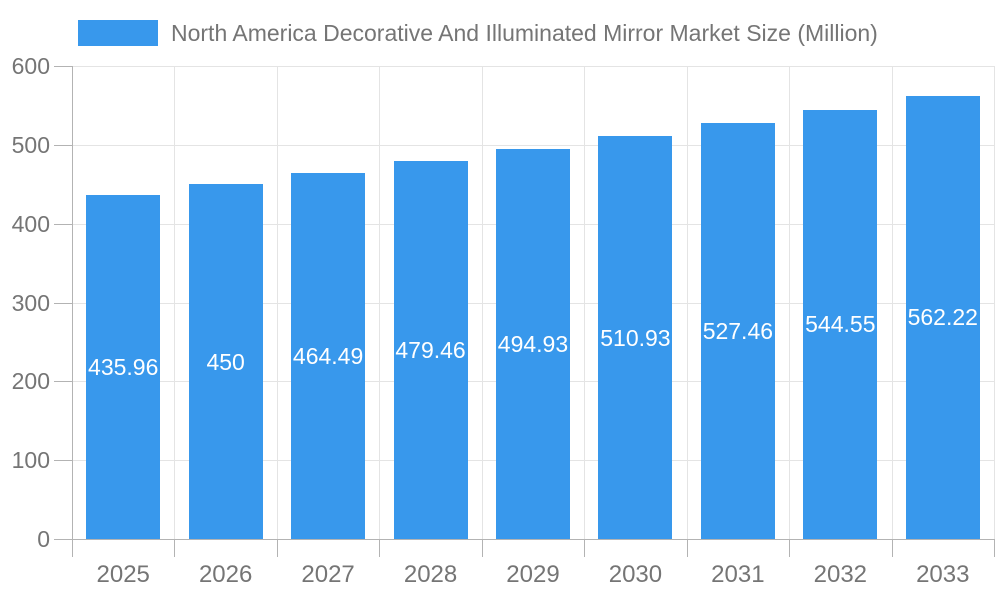  What do you see at coordinates (524, 539) in the screenshot?
I see `x-axis-line` at bounding box center [524, 539].